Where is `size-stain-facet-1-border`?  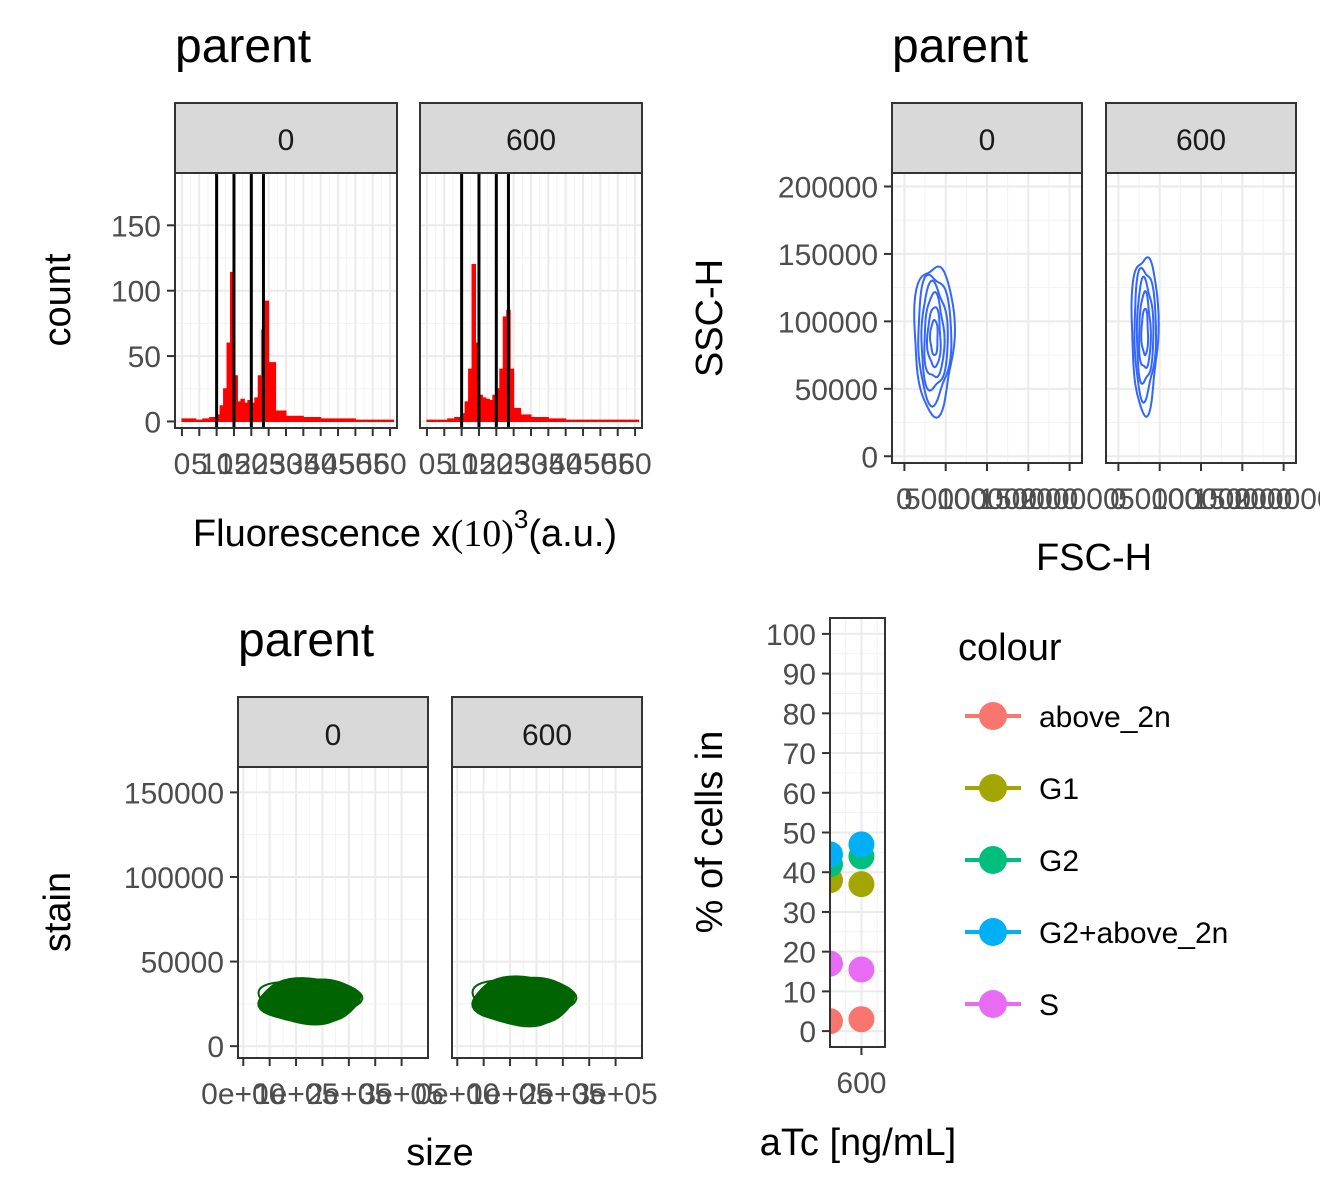
size-stain-facet-1-border is located at coordinates (547, 912).